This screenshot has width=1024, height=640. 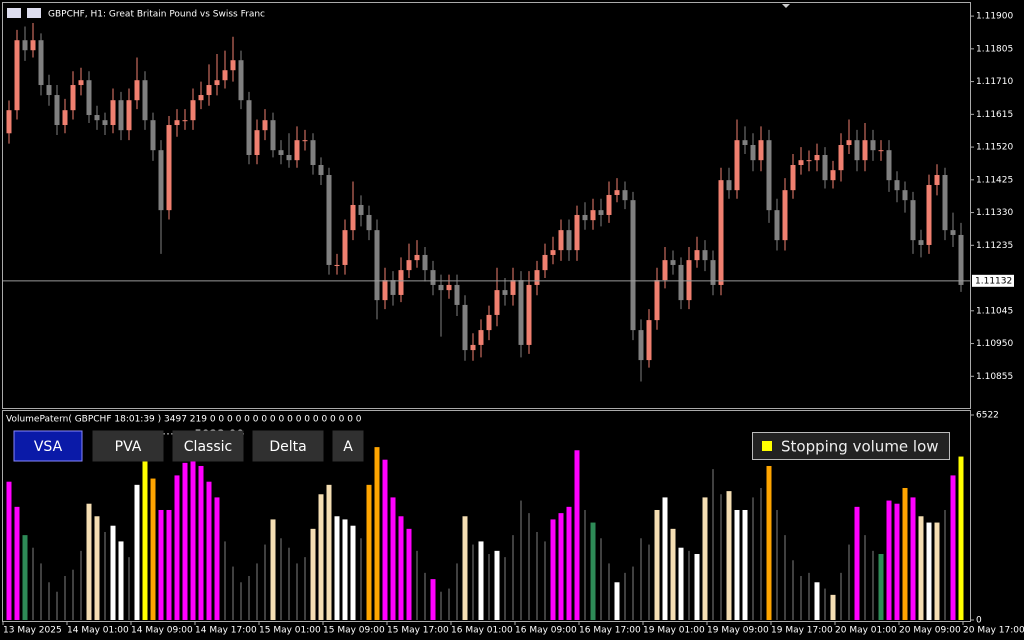 I want to click on x-tick-label: 16 May 01:00, so click(x=482, y=631).